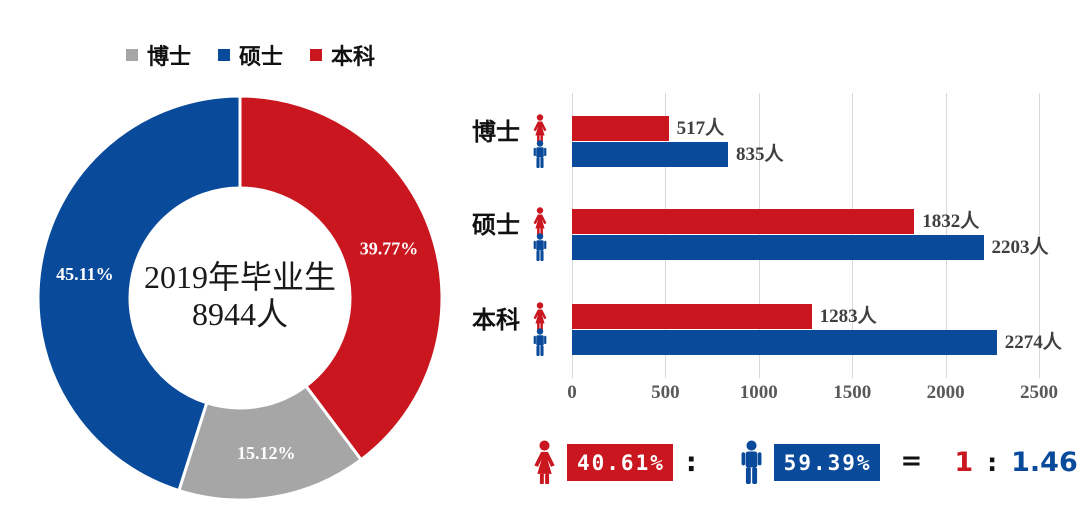  Describe the element at coordinates (758, 392) in the screenshot. I see `x-tick-1000: 1000` at that location.